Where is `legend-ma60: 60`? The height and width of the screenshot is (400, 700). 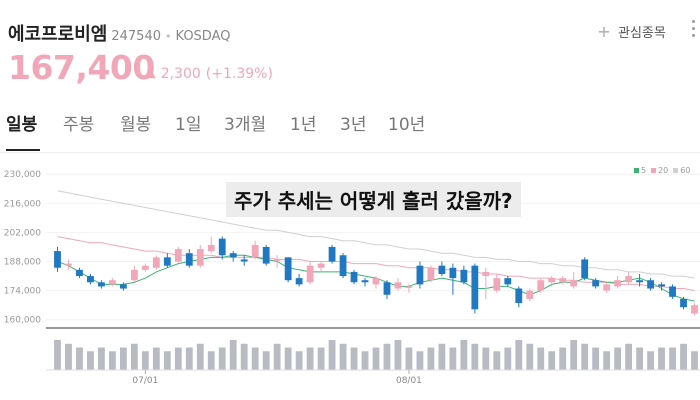 legend-ma60: 60 is located at coordinates (681, 170).